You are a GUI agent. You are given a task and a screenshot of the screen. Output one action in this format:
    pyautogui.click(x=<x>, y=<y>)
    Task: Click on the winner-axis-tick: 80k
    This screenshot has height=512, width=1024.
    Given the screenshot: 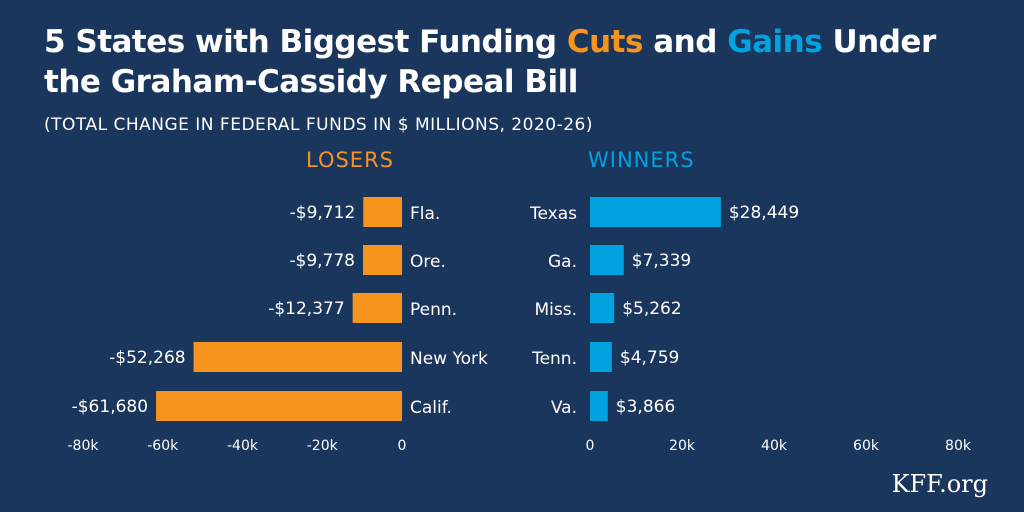 What is the action you would take?
    pyautogui.click(x=958, y=446)
    